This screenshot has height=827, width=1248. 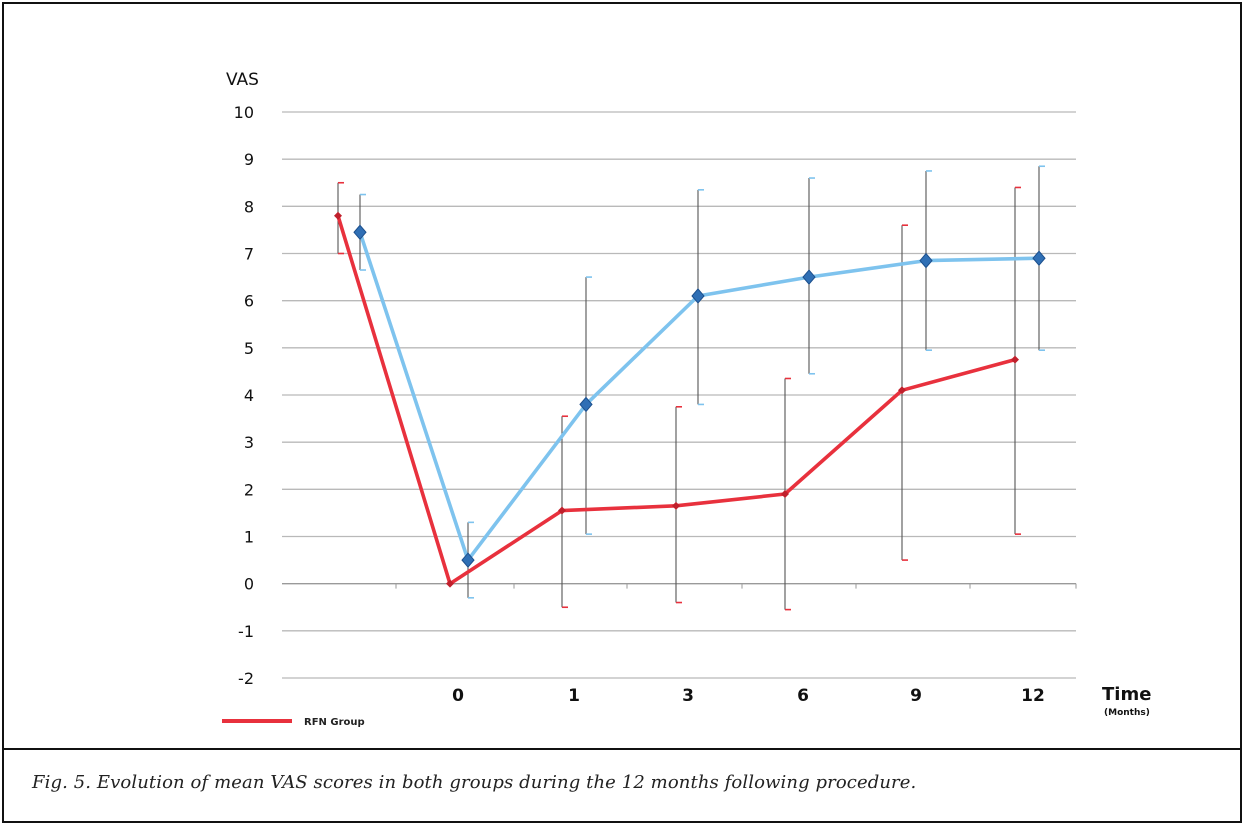 What do you see at coordinates (249, 584) in the screenshot?
I see `y-tick-label: 0` at bounding box center [249, 584].